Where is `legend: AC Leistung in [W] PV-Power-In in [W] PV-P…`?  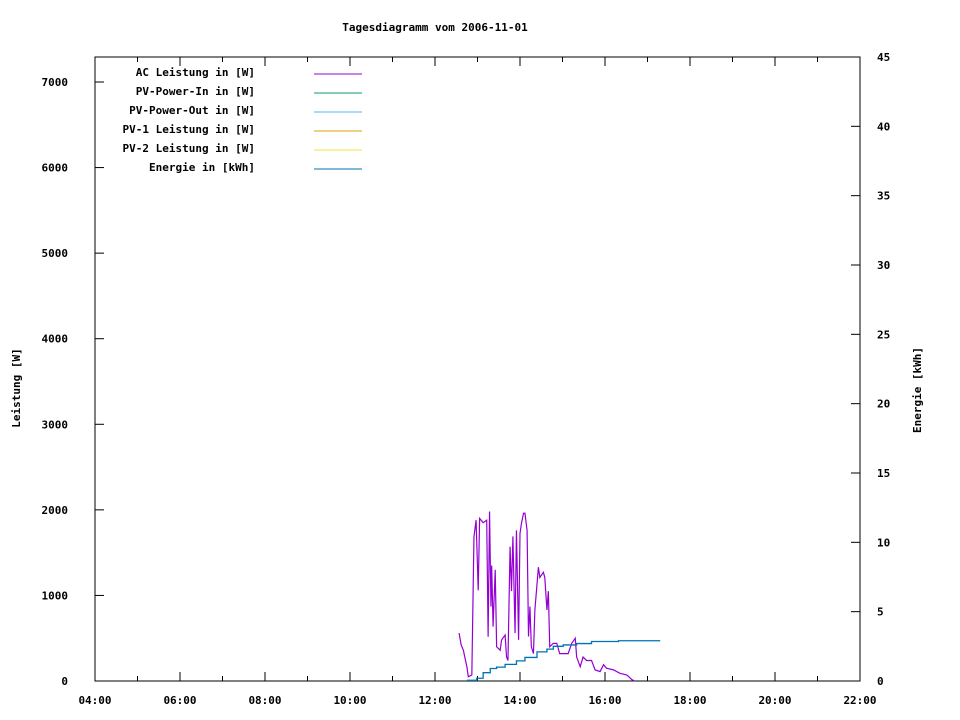 legend: AC Leistung in [W] PV-Power-In in [W] PV-P… is located at coordinates (242, 120).